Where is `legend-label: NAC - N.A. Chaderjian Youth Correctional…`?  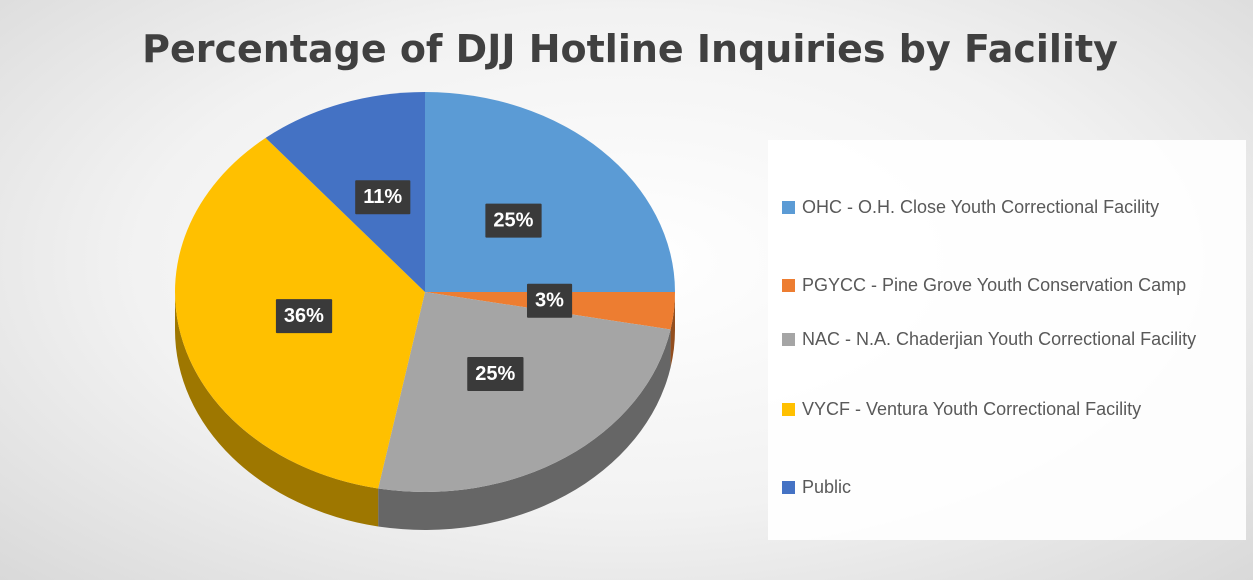
legend-label: NAC - N.A. Chaderjian Youth Correctional… is located at coordinates (999, 339).